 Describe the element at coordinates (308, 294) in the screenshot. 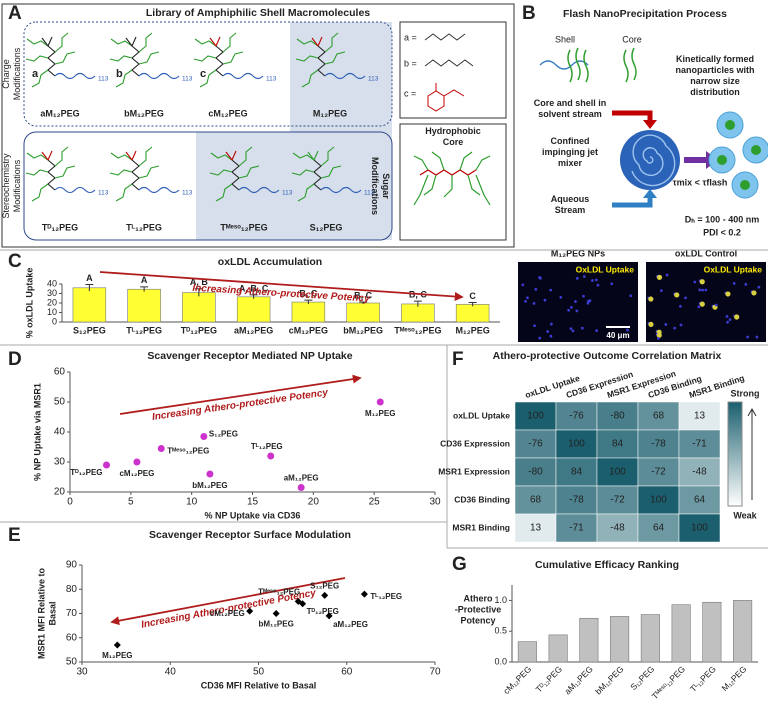

I see `significance-label: B, C` at that location.